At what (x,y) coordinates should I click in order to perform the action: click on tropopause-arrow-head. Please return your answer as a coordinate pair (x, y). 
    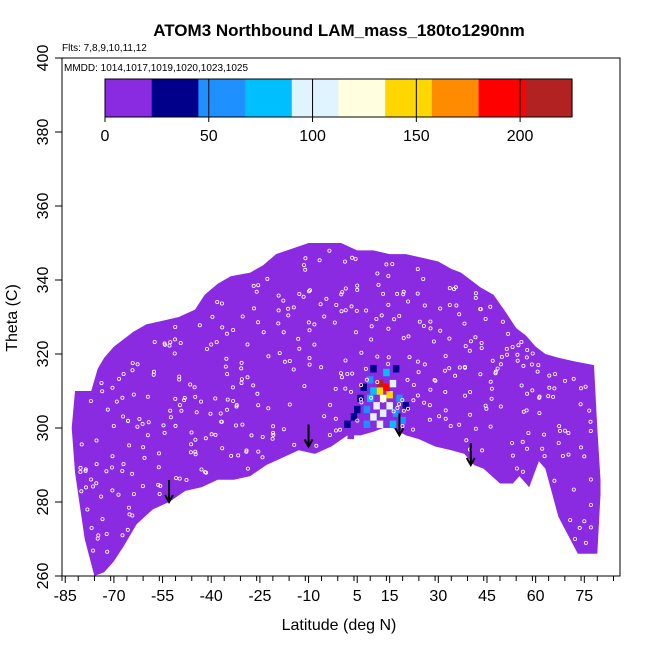
    Looking at the image, I should click on (470, 462).